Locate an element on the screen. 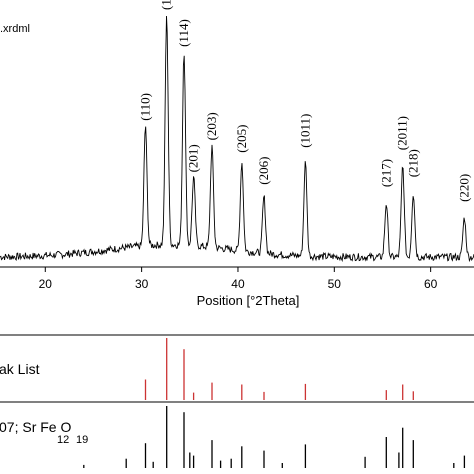  reference-panel: 07; Sr Fe O 12 19 is located at coordinates (233, 437).